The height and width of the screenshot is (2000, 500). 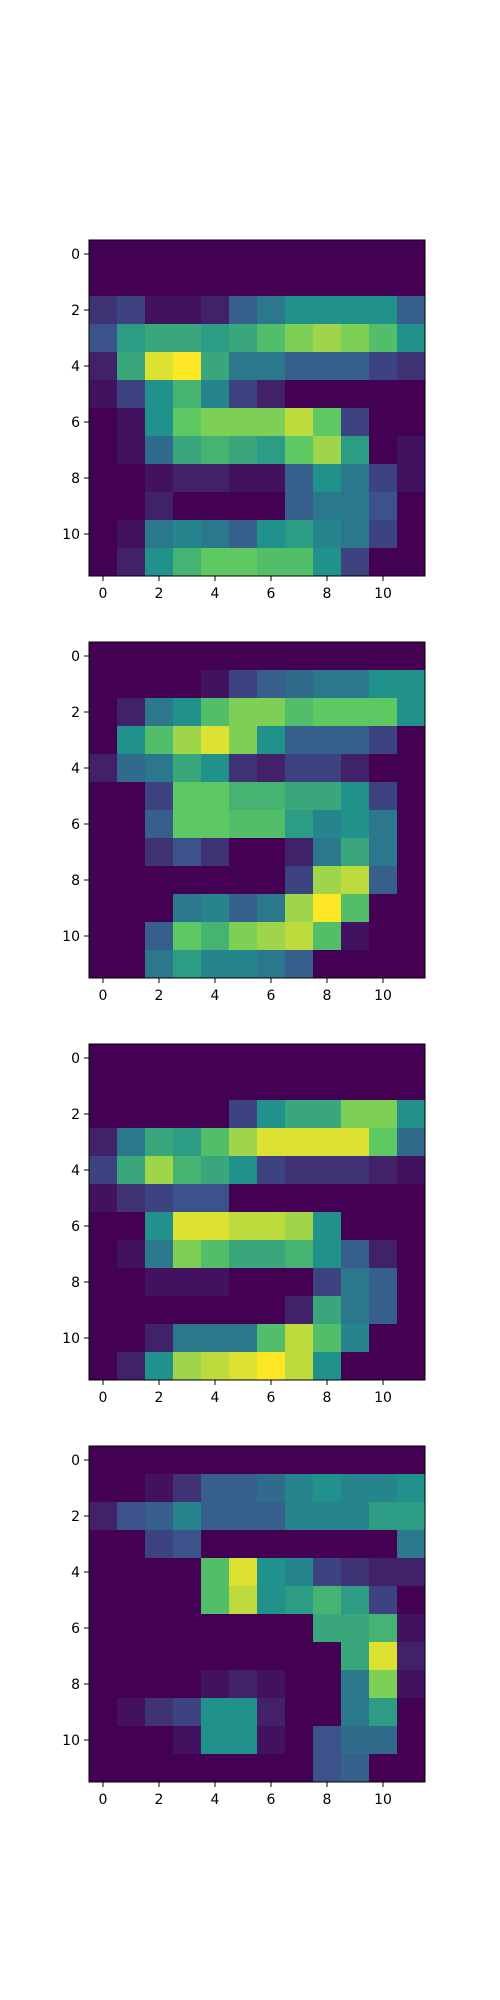 I want to click on y-tick-label: 0, so click(x=75, y=1461).